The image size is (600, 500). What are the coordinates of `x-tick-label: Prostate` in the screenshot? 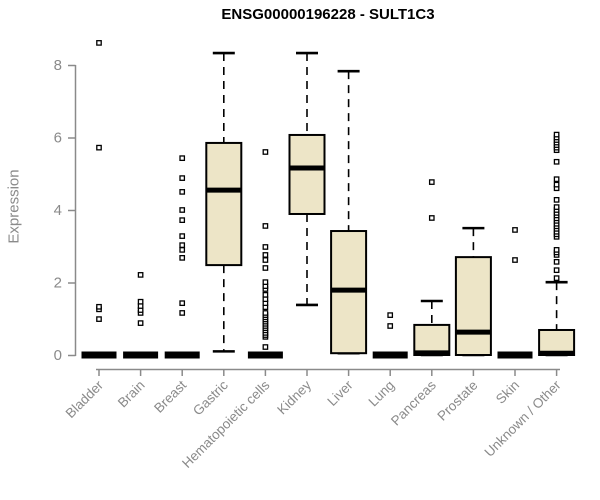 It's located at (457, 401).